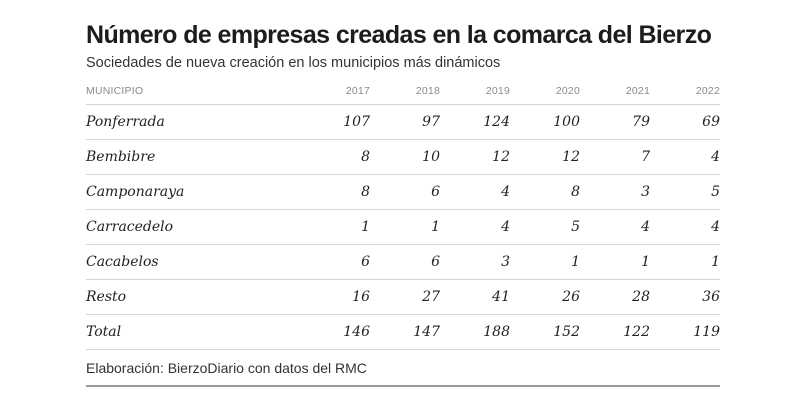  I want to click on table-row: Carracedelo 1 1 4 5 4 4, so click(403, 227).